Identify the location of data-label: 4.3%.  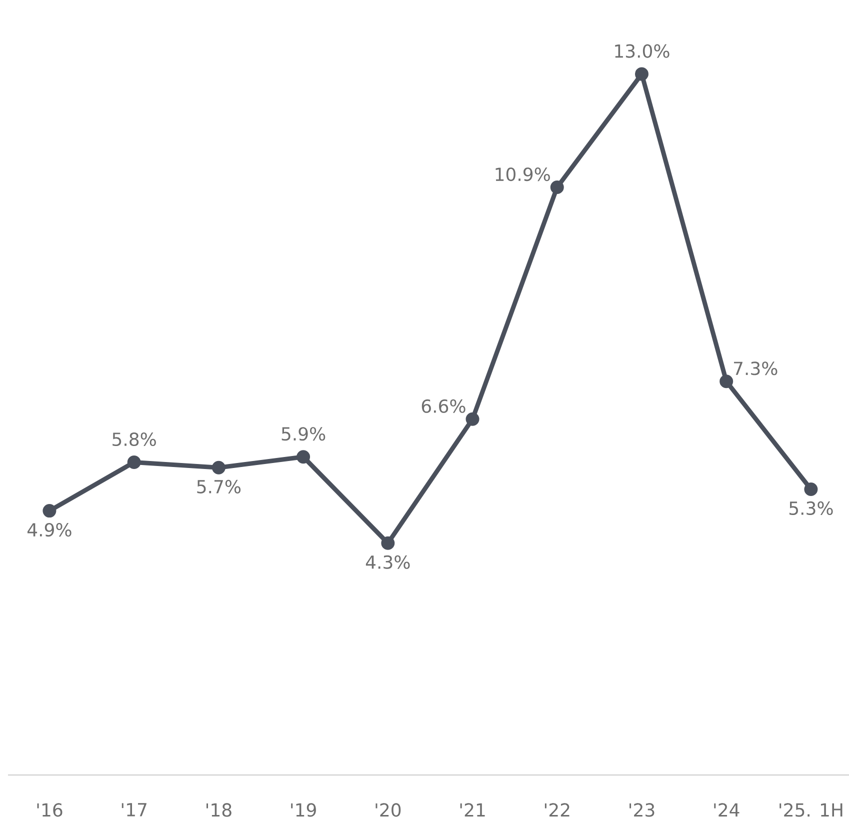
(388, 562).